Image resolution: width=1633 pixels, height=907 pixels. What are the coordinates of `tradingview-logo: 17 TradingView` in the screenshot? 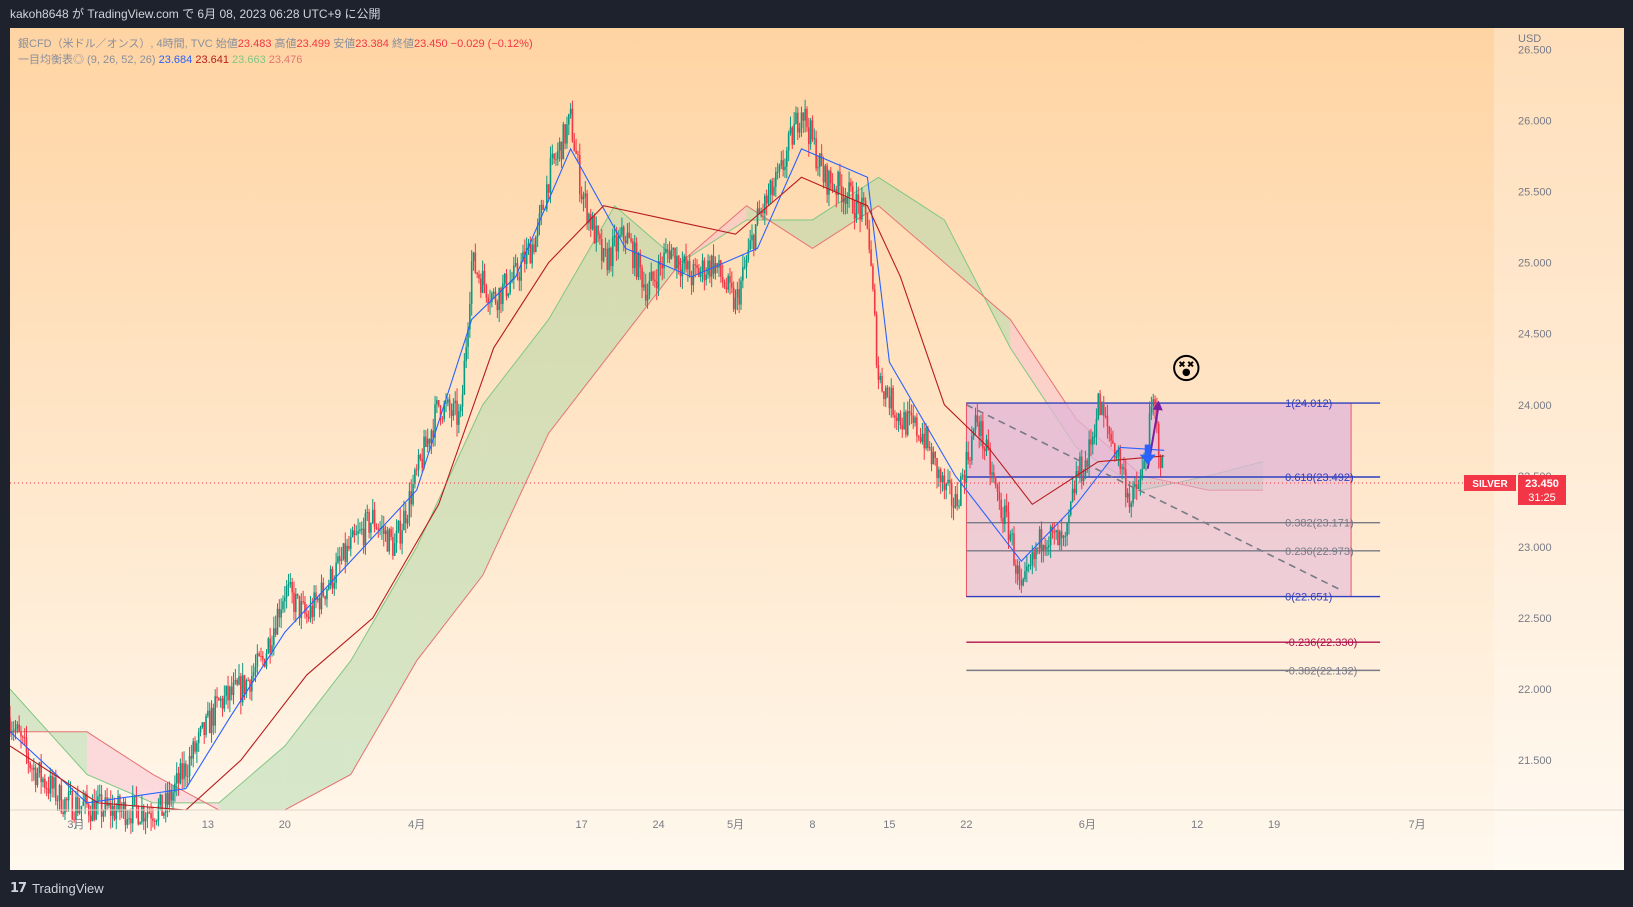 It's located at (57, 888).